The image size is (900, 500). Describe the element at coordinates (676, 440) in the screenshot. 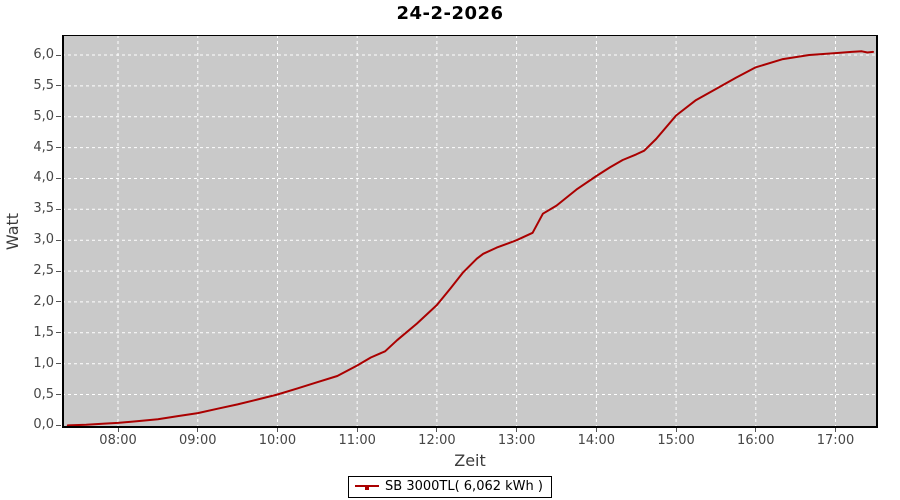

I see `x-tick-label: 15:00` at that location.